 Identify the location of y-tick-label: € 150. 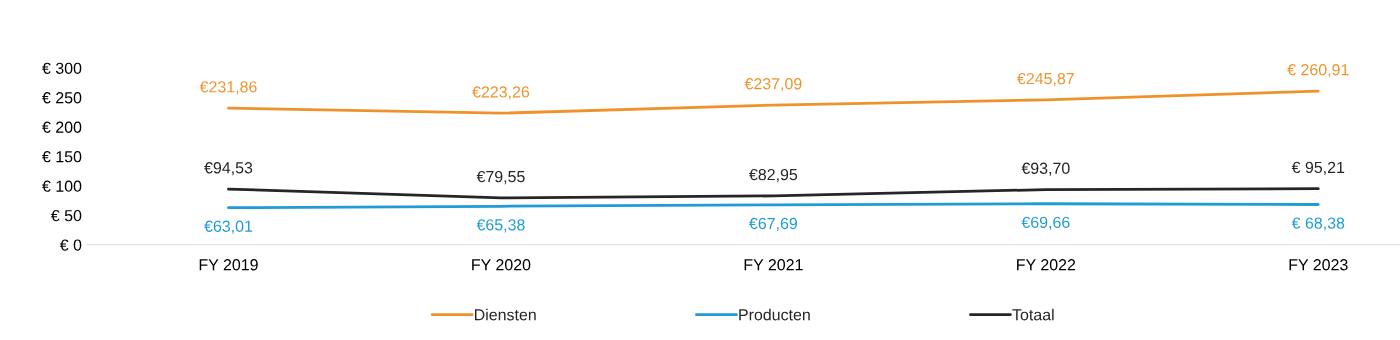
(62, 157).